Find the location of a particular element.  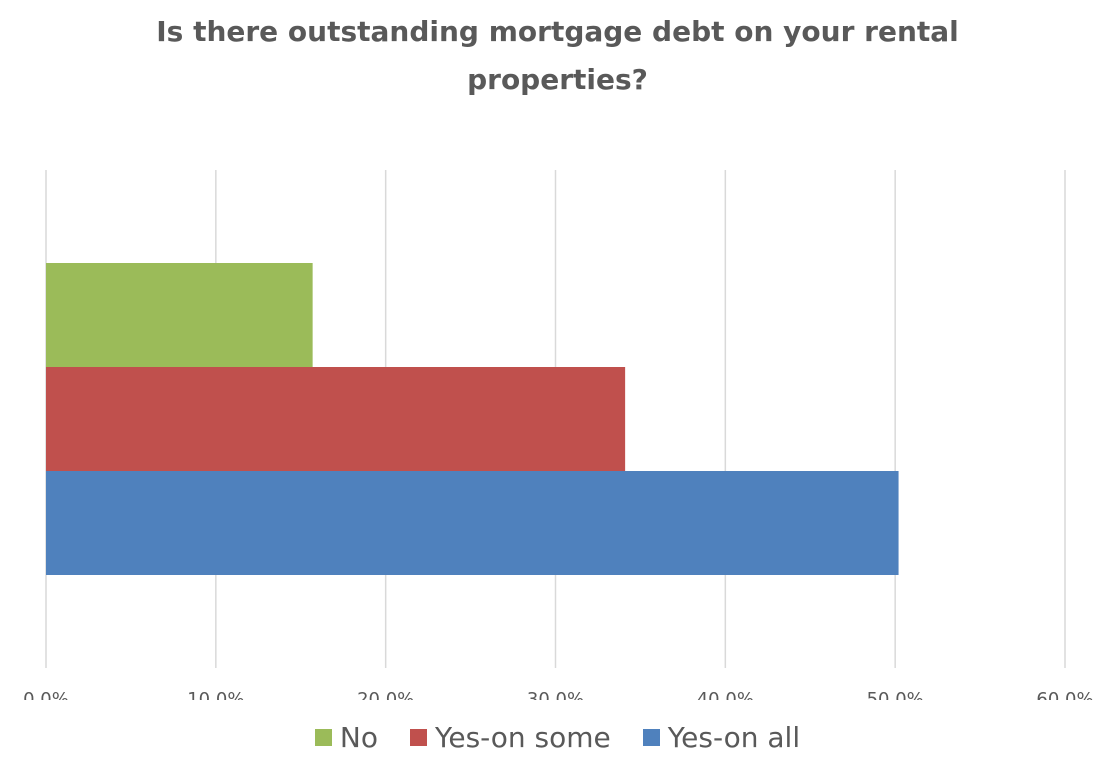

legend-item-no: No is located at coordinates (346, 737).